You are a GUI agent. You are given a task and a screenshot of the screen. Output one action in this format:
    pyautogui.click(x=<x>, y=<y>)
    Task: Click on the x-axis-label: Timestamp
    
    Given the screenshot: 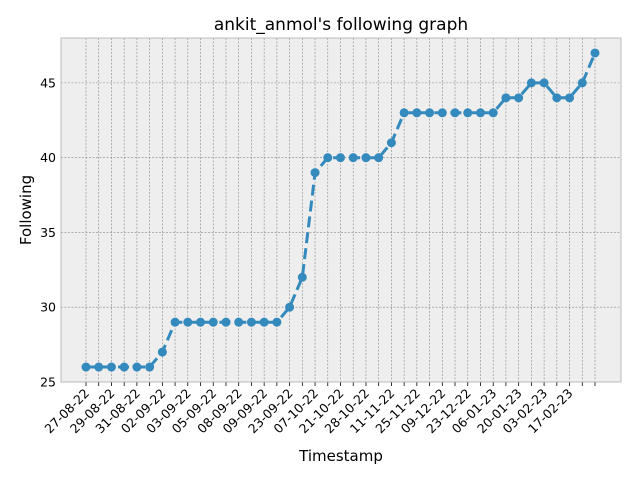 What is the action you would take?
    pyautogui.click(x=340, y=456)
    